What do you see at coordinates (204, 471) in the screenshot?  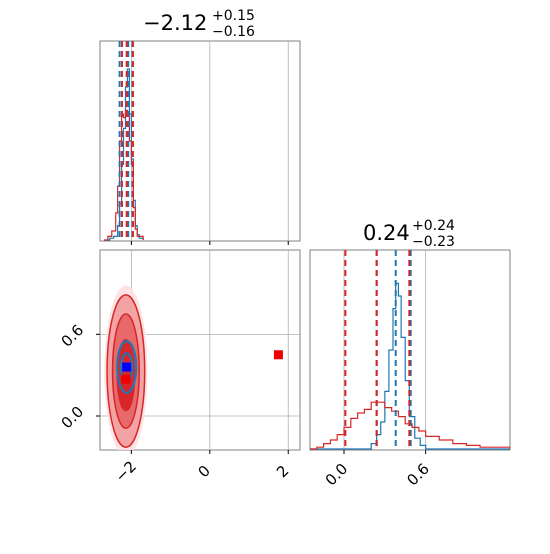 I see `tick-label-p0-1: 0` at bounding box center [204, 471].